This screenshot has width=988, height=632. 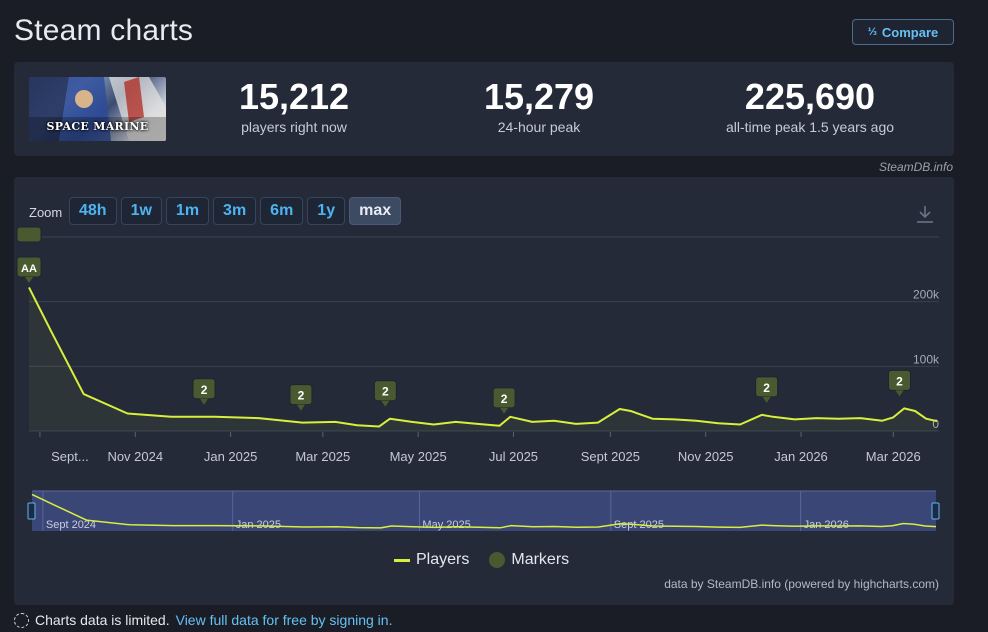 I want to click on stat-label: all-time peak 1.5 years ago, so click(x=810, y=127).